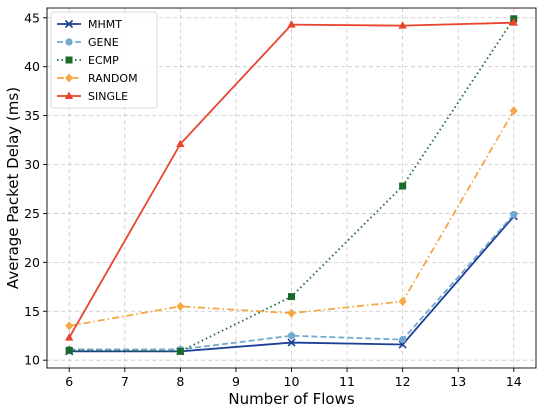 This screenshot has height=415, width=550. I want to click on legend-marker-random, so click(69, 78).